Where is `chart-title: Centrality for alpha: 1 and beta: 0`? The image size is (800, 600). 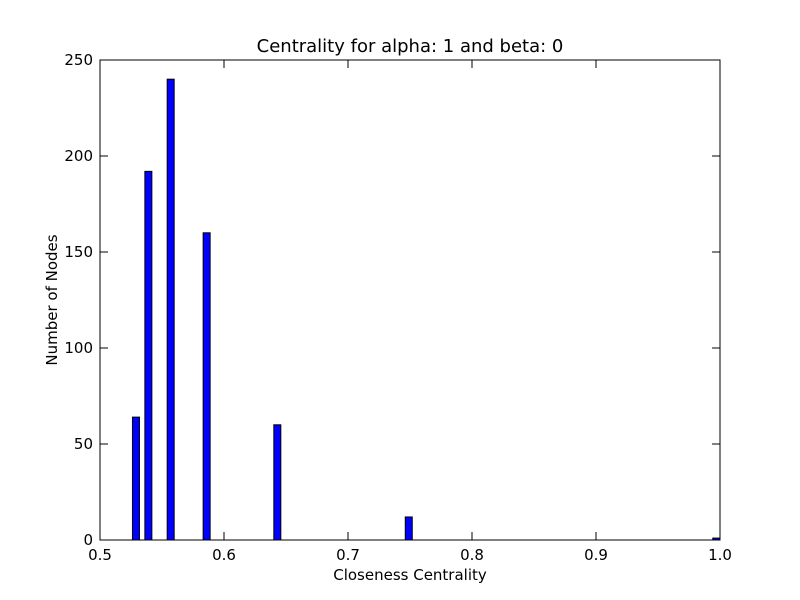 chart-title: Centrality for alpha: 1 and beta: 0 is located at coordinates (410, 46).